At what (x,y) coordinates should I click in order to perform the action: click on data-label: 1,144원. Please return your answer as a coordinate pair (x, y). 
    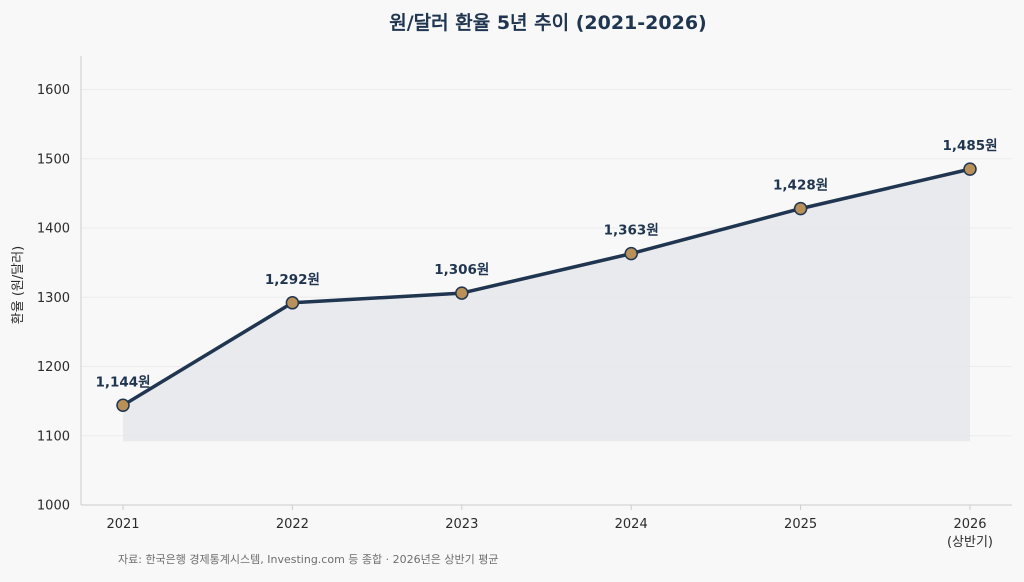
    Looking at the image, I should click on (122, 382).